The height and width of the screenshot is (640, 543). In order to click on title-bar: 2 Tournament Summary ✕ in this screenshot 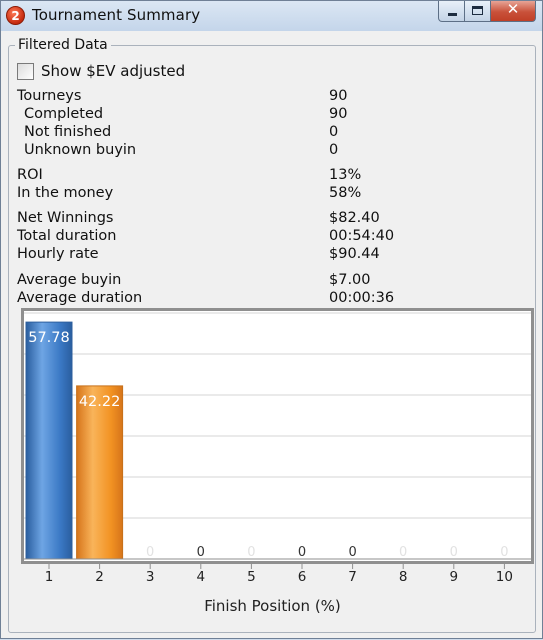, I will do `click(271, 15)`.